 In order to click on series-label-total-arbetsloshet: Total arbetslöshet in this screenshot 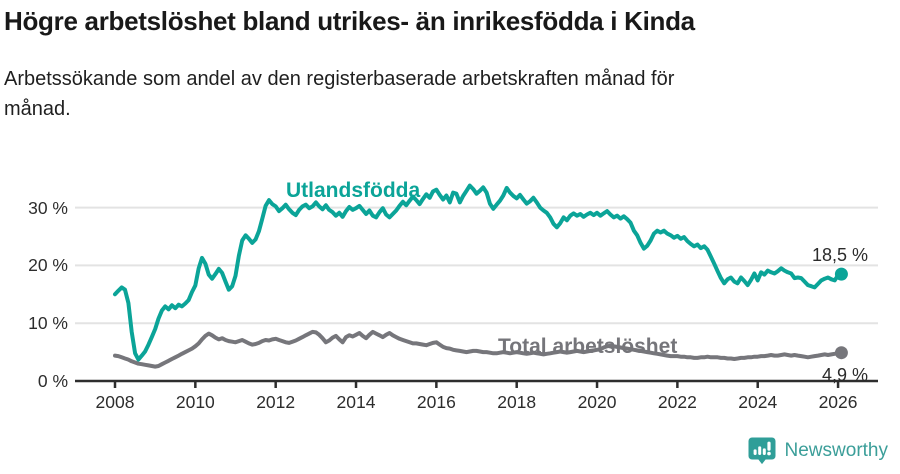, I will do `click(588, 346)`.